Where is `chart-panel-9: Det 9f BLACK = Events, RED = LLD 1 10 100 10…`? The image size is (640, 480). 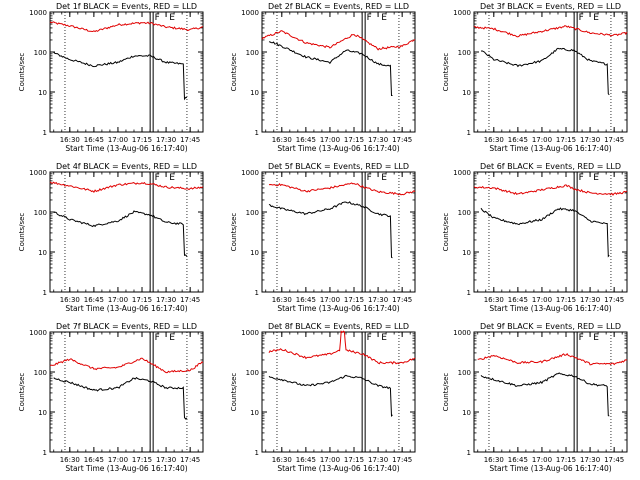
chart-panel-9: Det 9f BLACK = Events, RED = LLD 1 10 100 10… is located at coordinates (535, 397).